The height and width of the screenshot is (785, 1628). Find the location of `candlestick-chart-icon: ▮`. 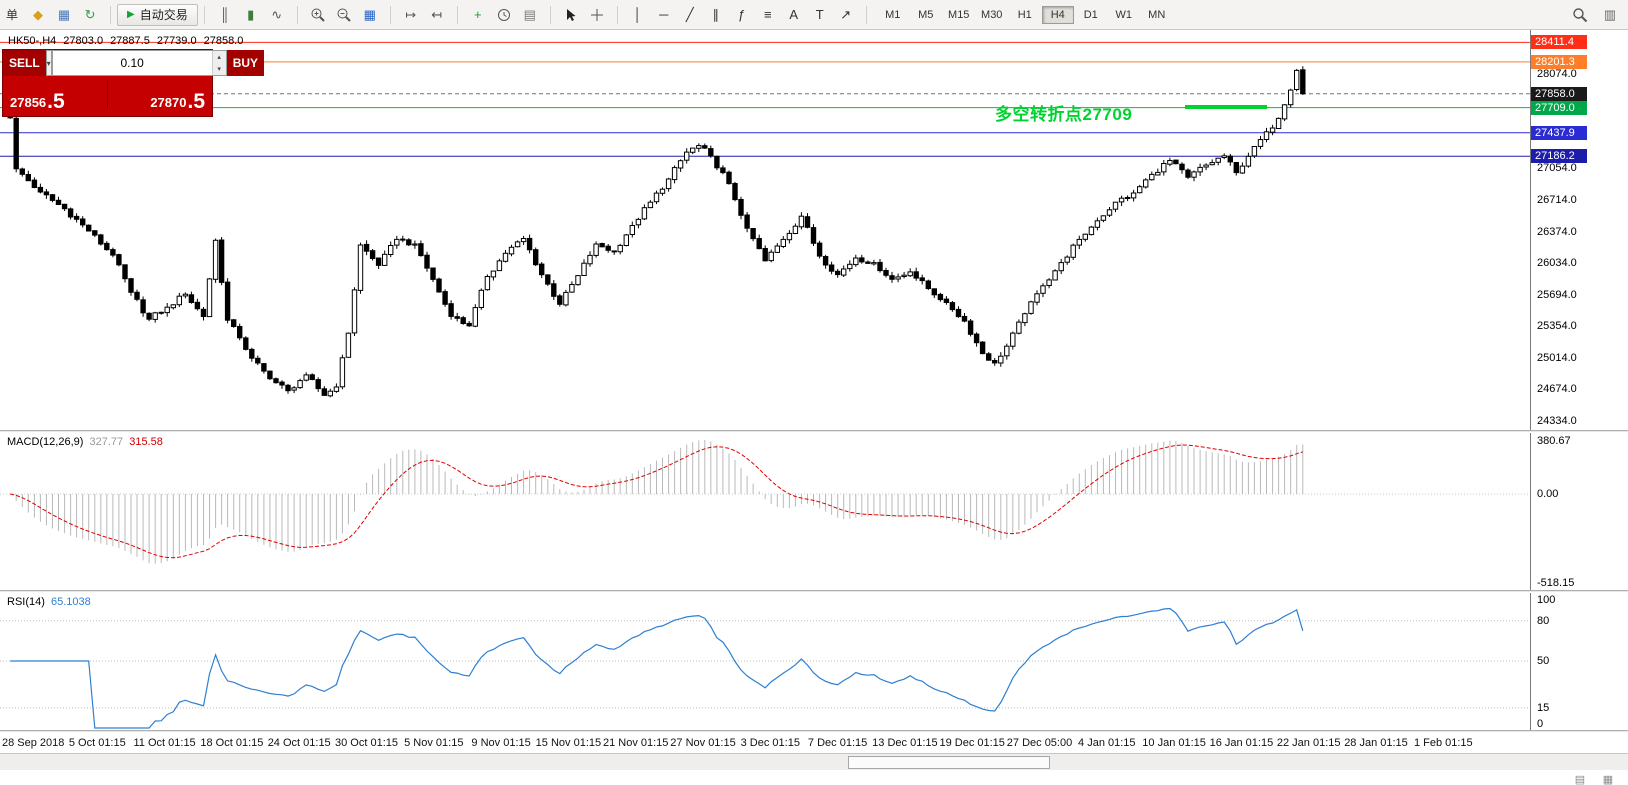

candlestick-chart-icon: ▮ is located at coordinates (251, 14).